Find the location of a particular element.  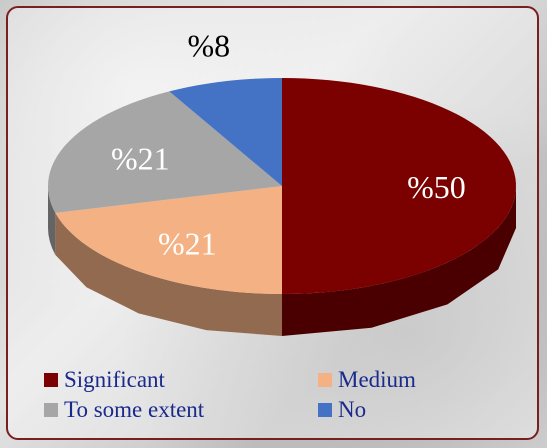

legend-item-to-some-extent: To some extent is located at coordinates (124, 410).